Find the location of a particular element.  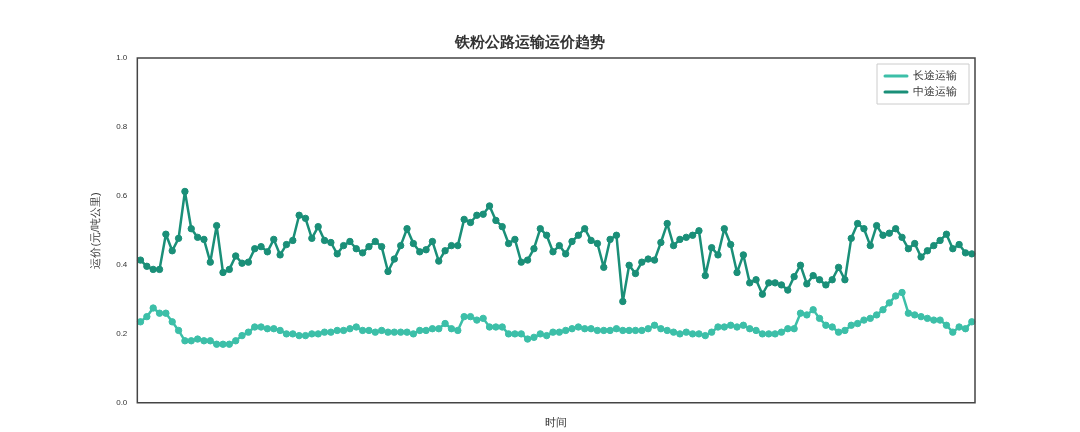

y-tick-label: 0.4 is located at coordinates (122, 265).